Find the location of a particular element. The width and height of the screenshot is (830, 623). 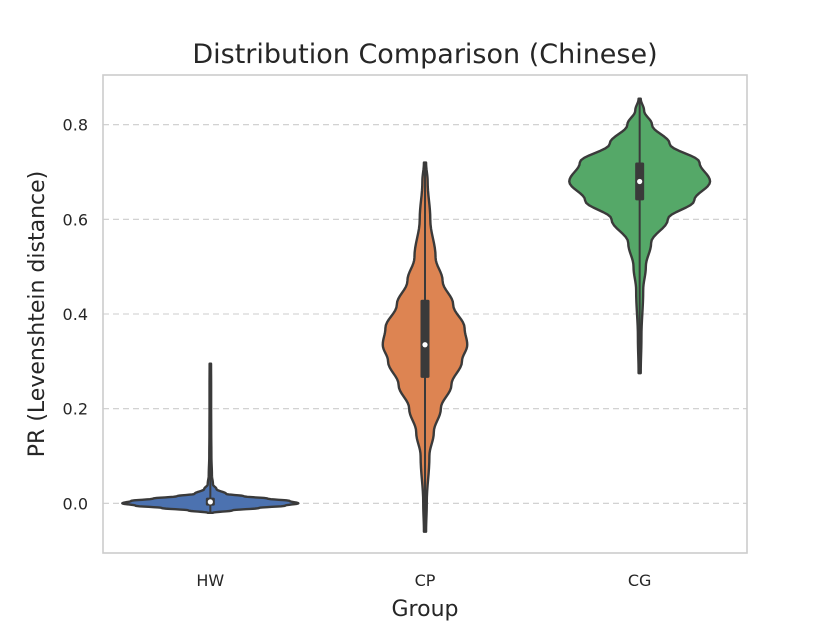

violin-cg is located at coordinates (640, 236).